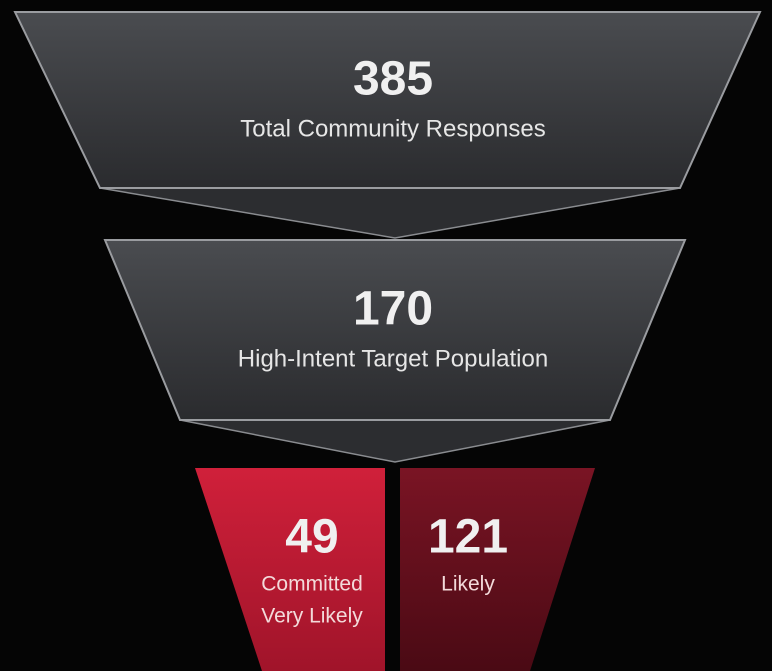 The width and height of the screenshot is (772, 671). I want to click on split-value: 49, so click(311, 537).